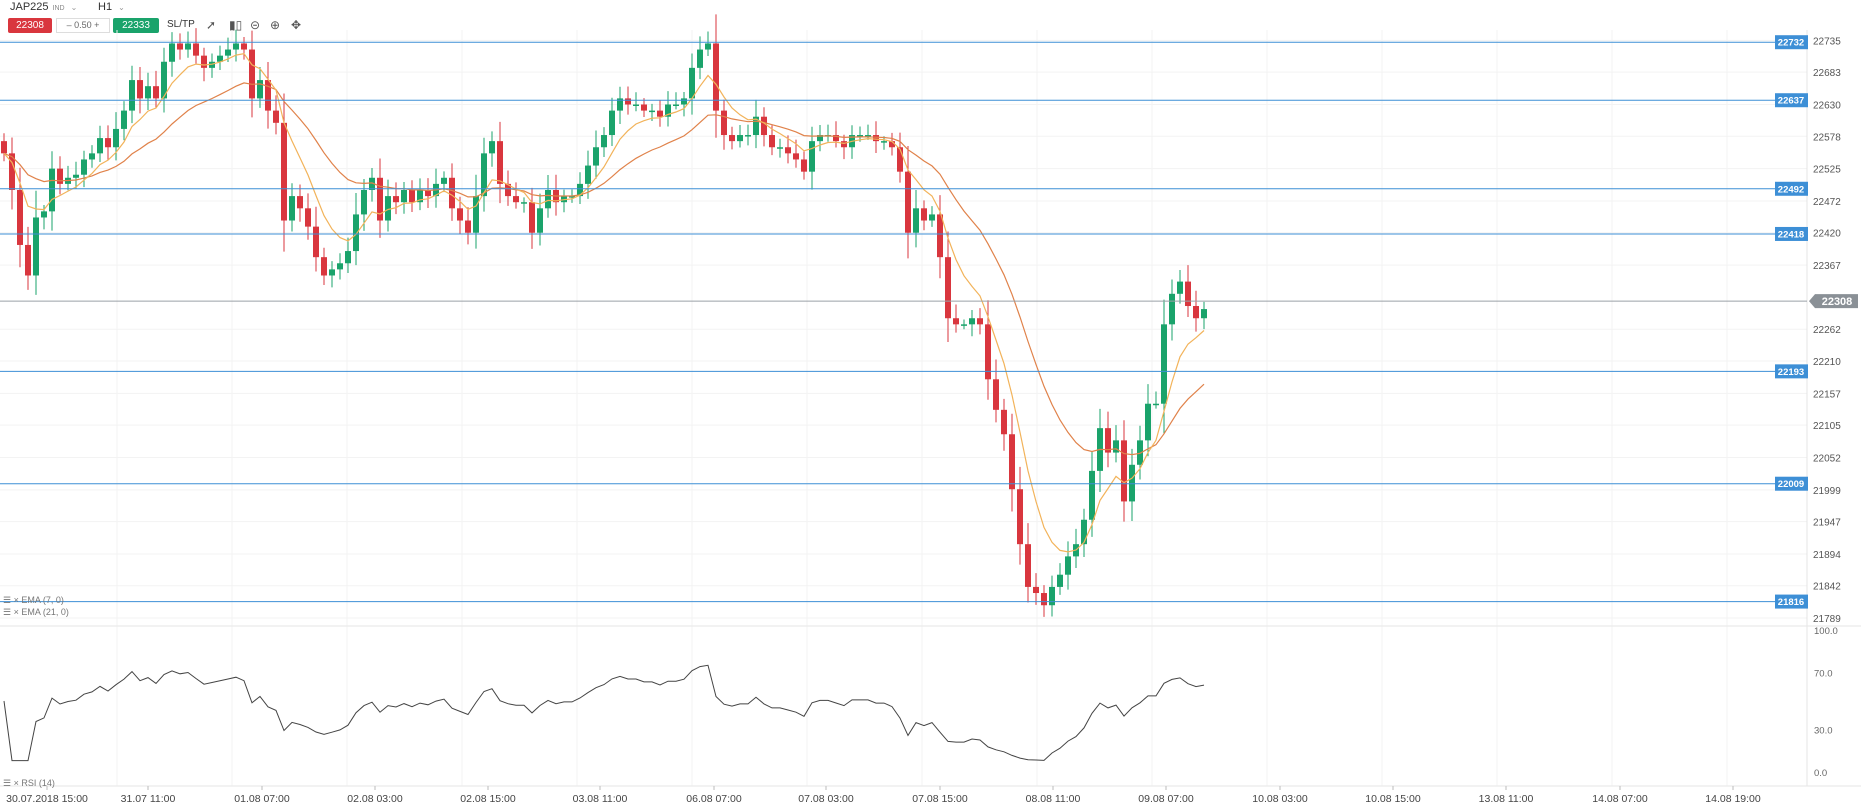 Image resolution: width=1861 pixels, height=805 pixels. Describe the element at coordinates (29, 783) in the screenshot. I see `rsi-legend: ☰ × RSI (14)` at that location.